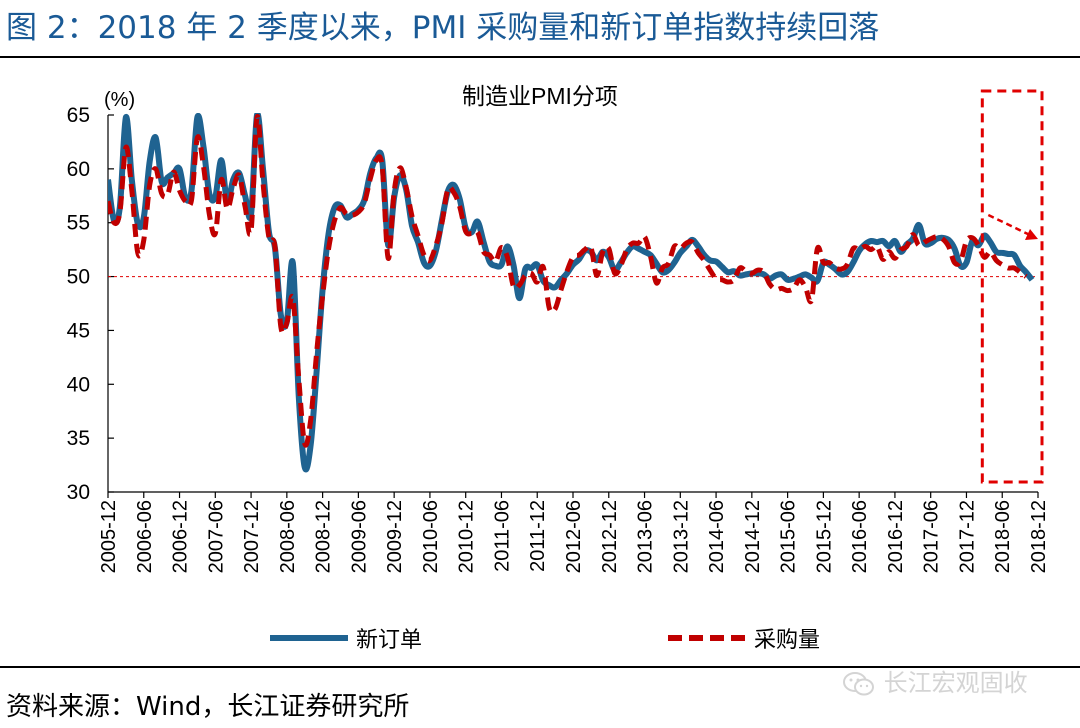 The height and width of the screenshot is (728, 1080). I want to click on chart-title: 制造业PMI分项, so click(540, 96).